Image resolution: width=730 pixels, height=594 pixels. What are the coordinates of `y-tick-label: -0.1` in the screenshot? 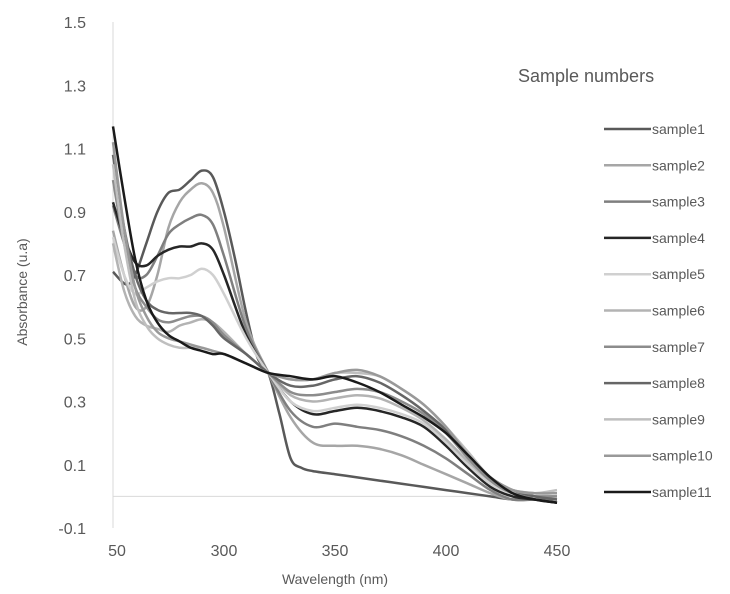 It's located at (72, 529).